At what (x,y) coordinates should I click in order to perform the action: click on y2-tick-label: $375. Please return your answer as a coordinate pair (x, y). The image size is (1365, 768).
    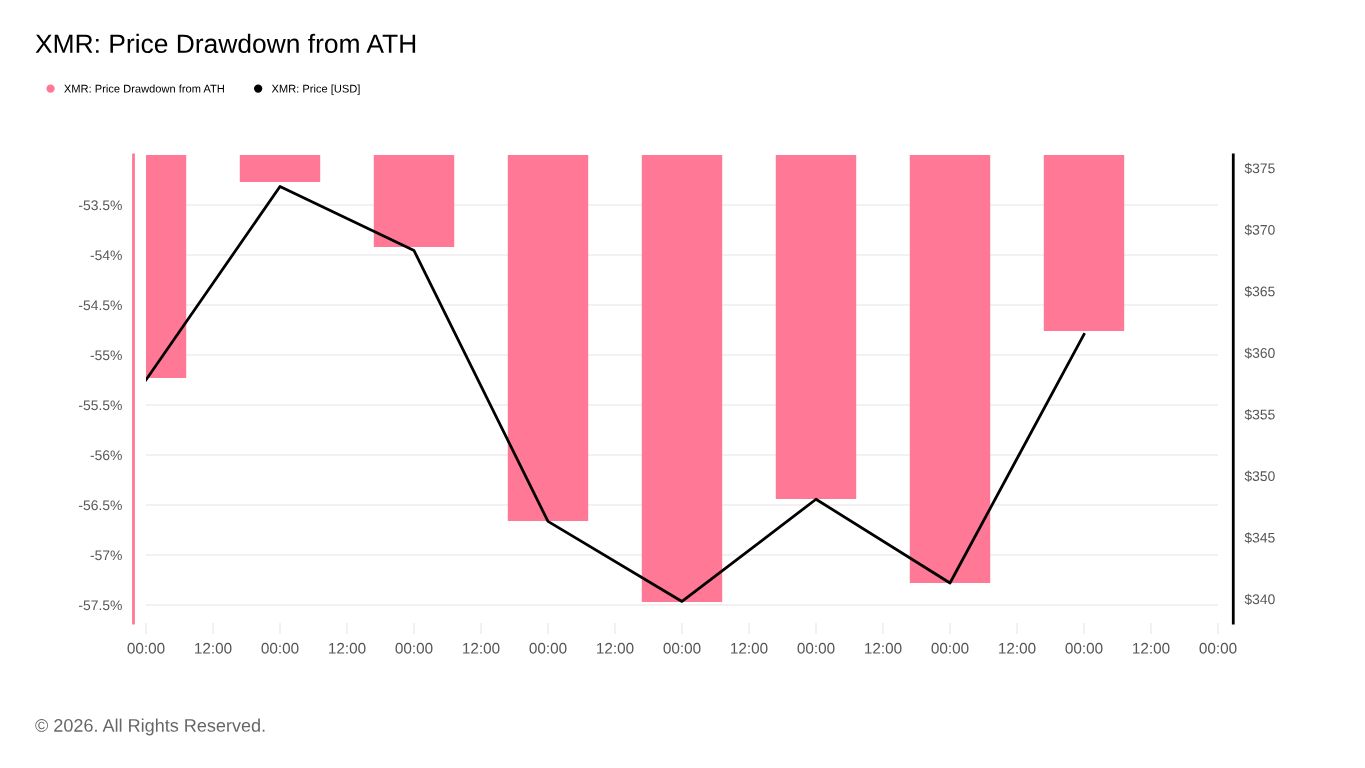
    Looking at the image, I should click on (1259, 168).